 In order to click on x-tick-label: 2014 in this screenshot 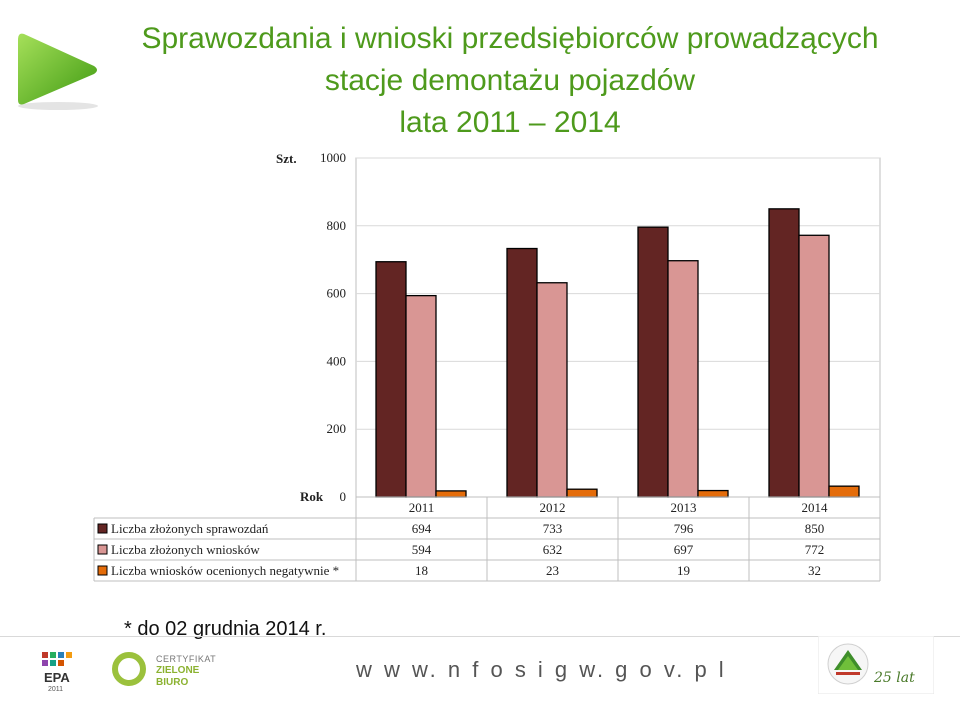, I will do `click(815, 507)`.